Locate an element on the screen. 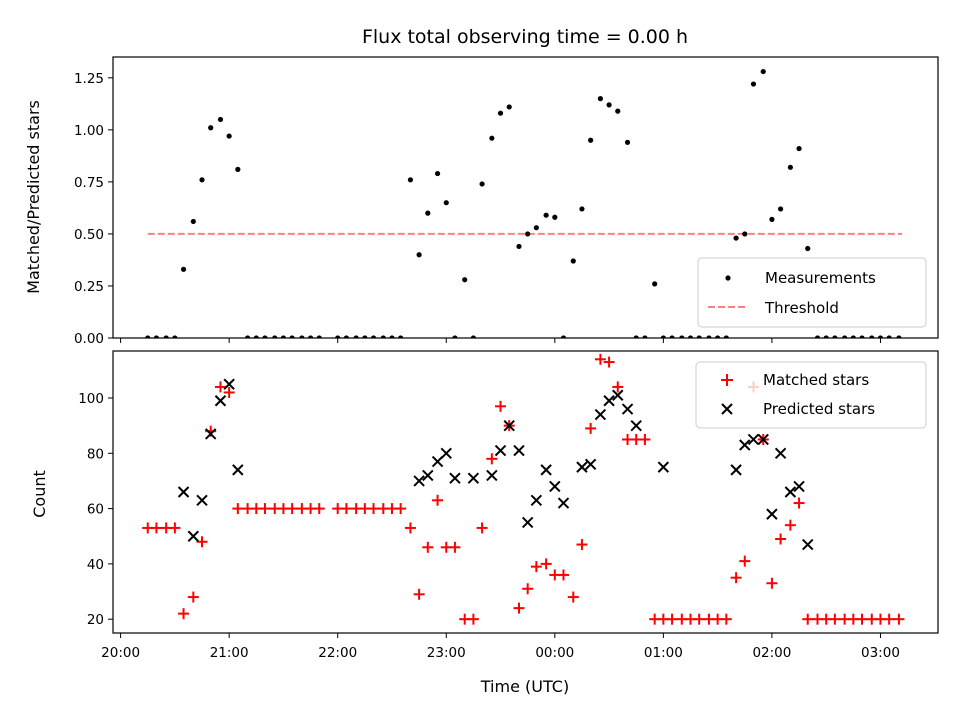 The image size is (960, 720). bottom-y-tick-label: 100 is located at coordinates (91, 399).